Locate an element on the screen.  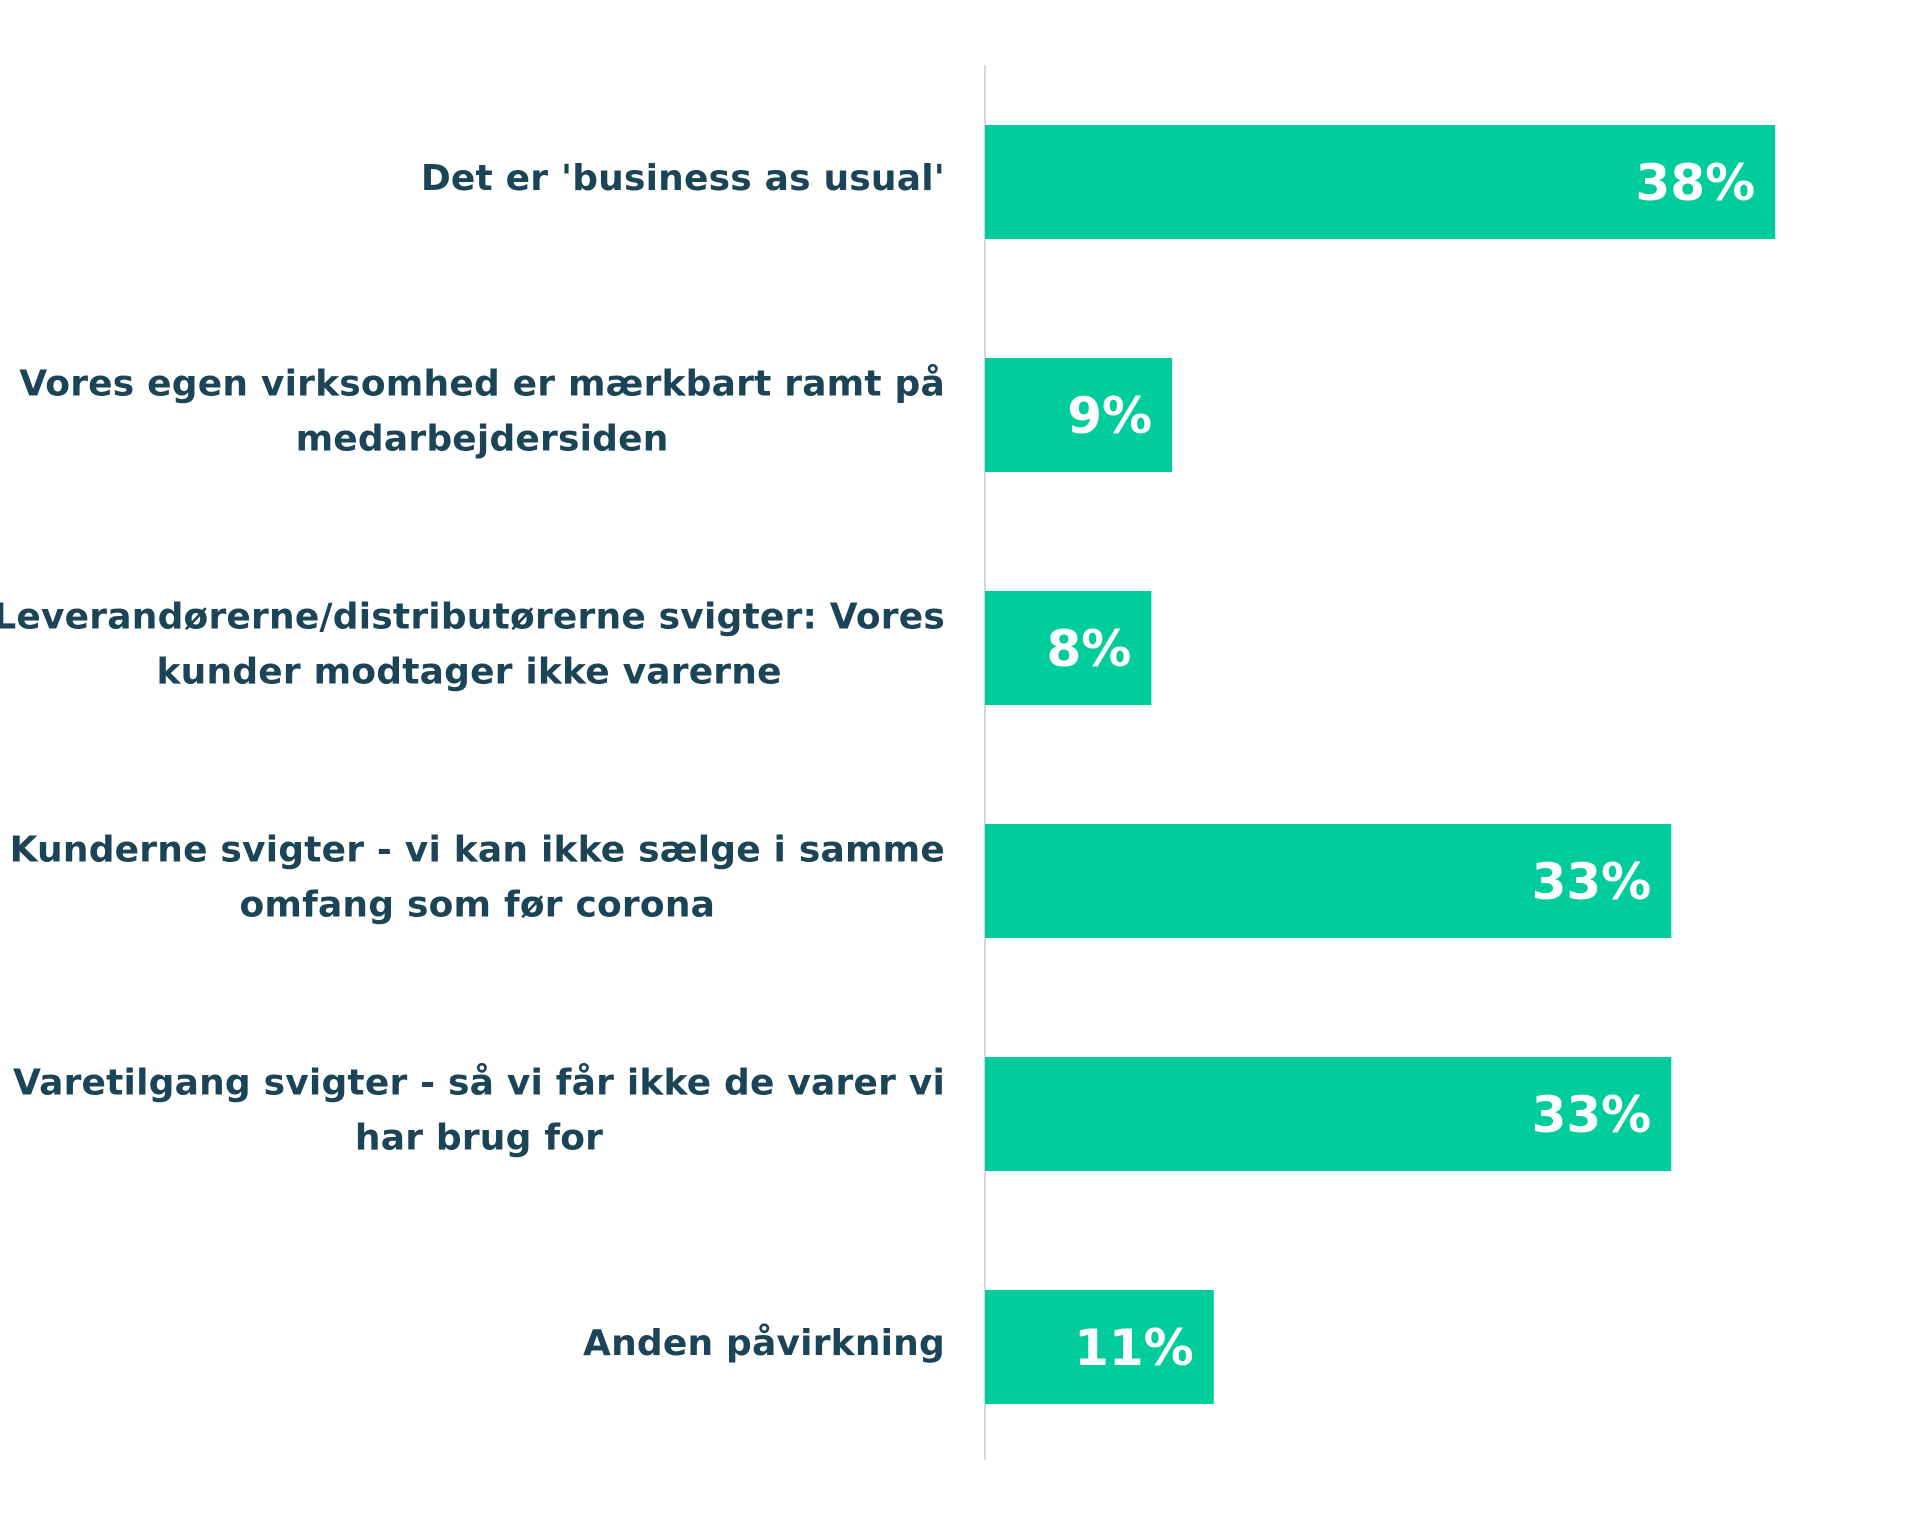
category-label-line: har brug for is located at coordinates (479, 1138).